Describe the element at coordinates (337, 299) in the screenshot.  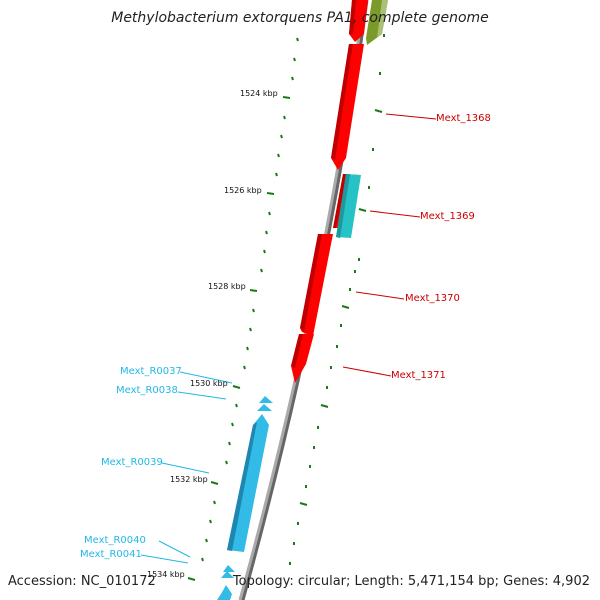
I see `outer-ruler` at that location.